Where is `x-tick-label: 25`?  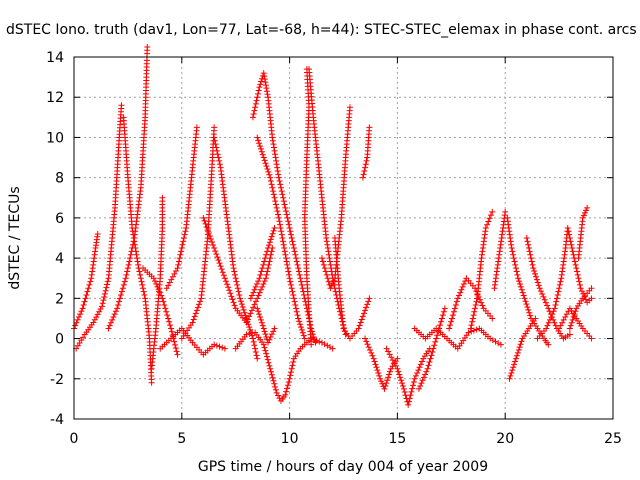 x-tick-label: 25 is located at coordinates (613, 439).